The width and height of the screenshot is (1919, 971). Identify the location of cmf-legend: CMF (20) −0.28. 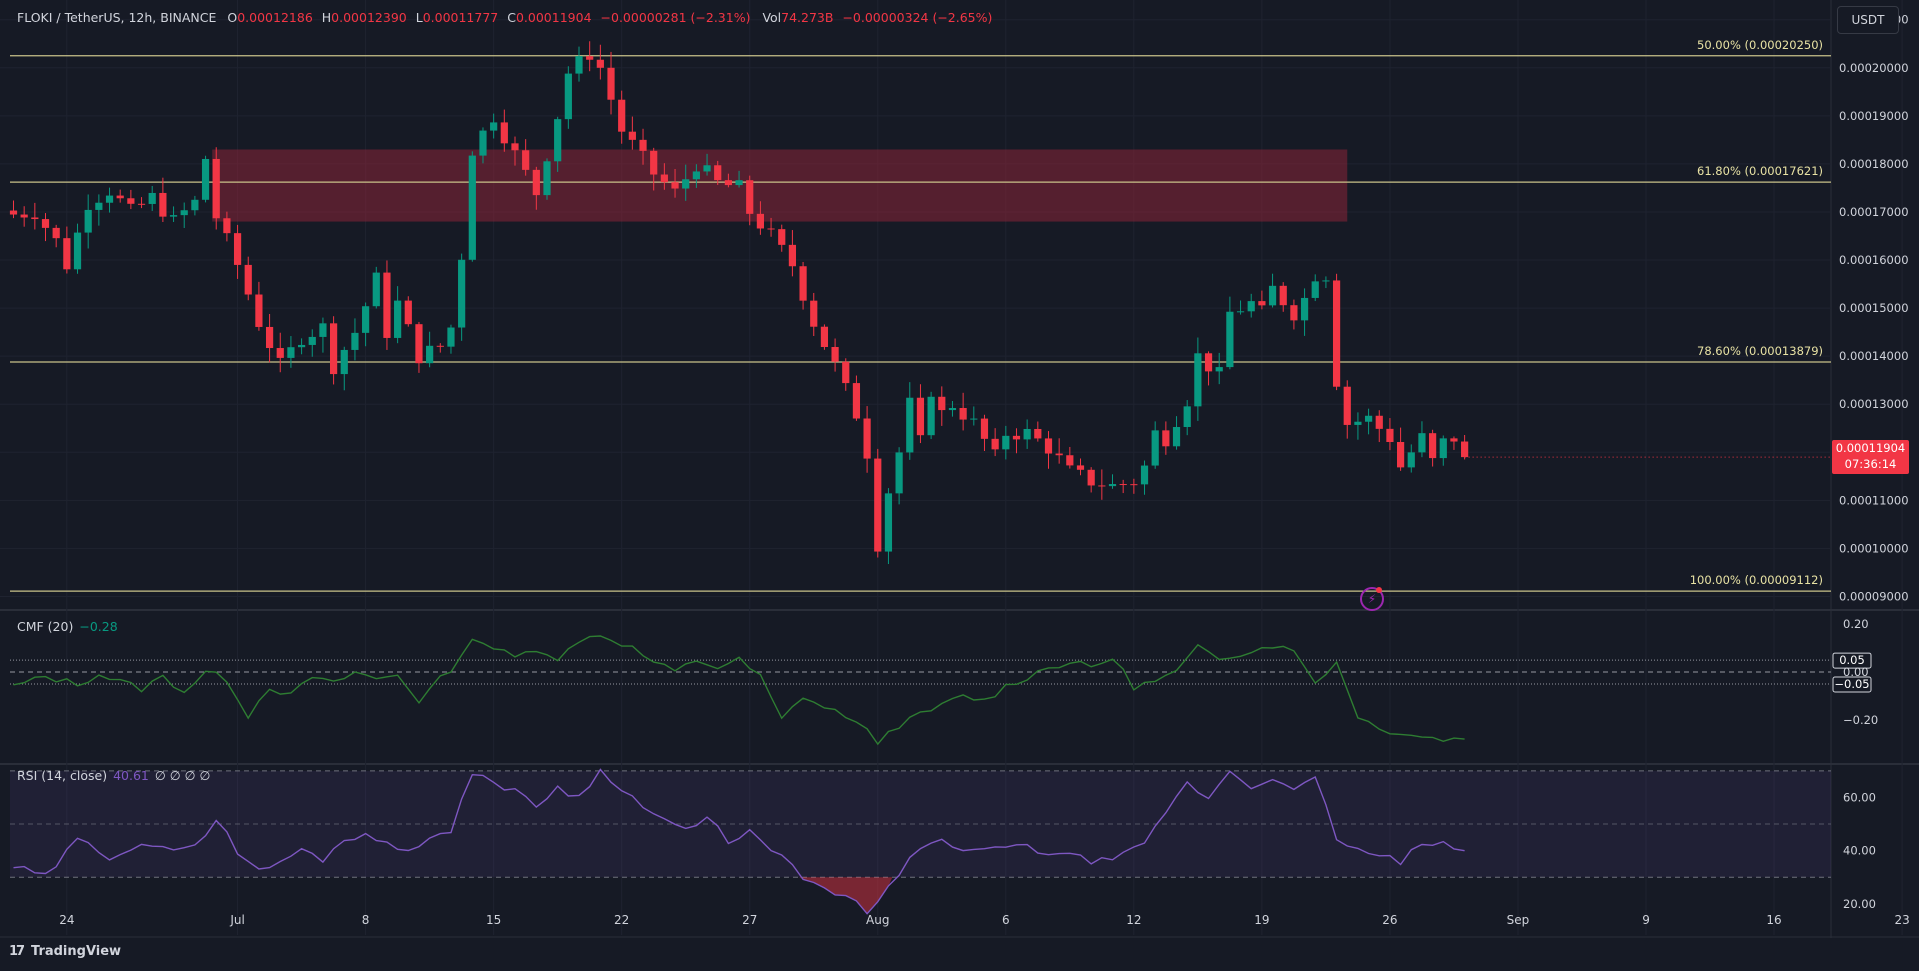
(67, 626).